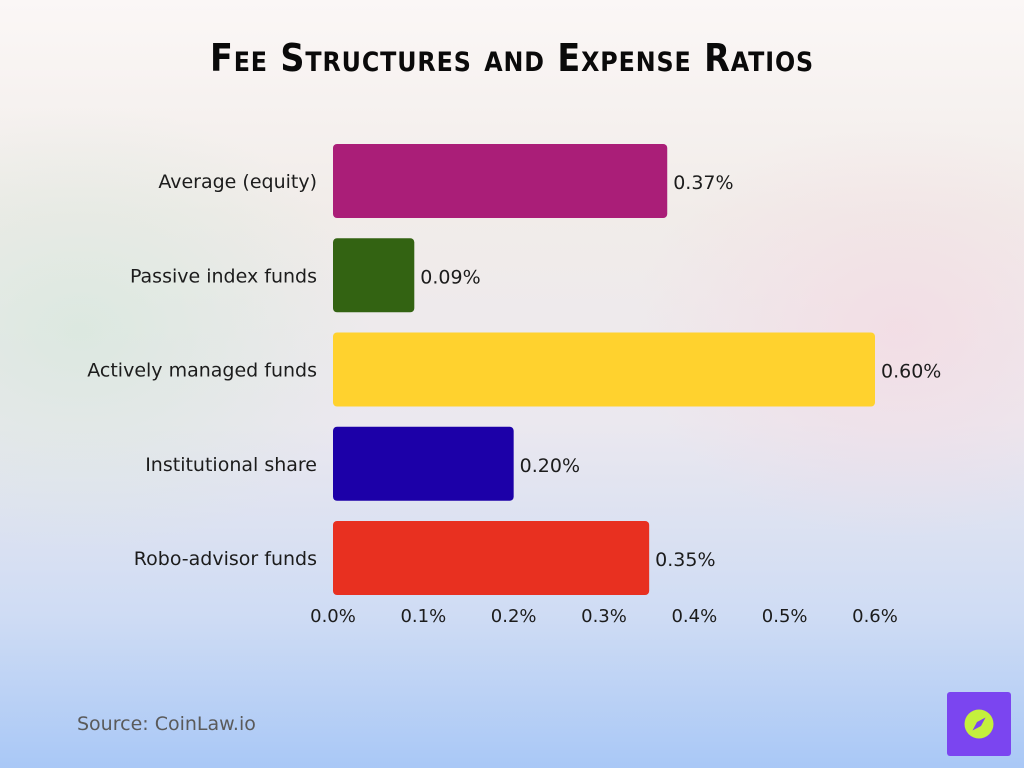 This screenshot has height=768, width=1024. Describe the element at coordinates (237, 182) in the screenshot. I see `category-label: Average (equity)` at that location.